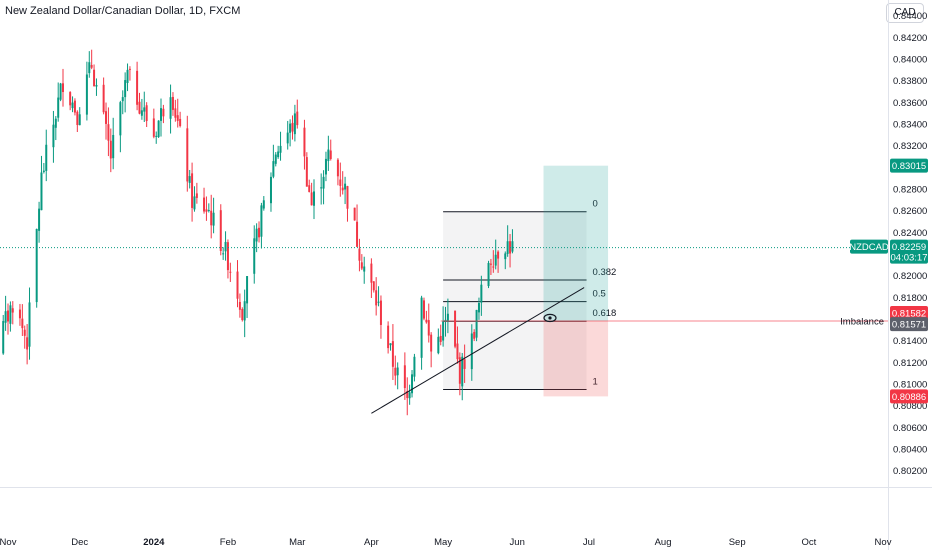 This screenshot has height=550, width=932. I want to click on x-tick-label: May, so click(443, 542).